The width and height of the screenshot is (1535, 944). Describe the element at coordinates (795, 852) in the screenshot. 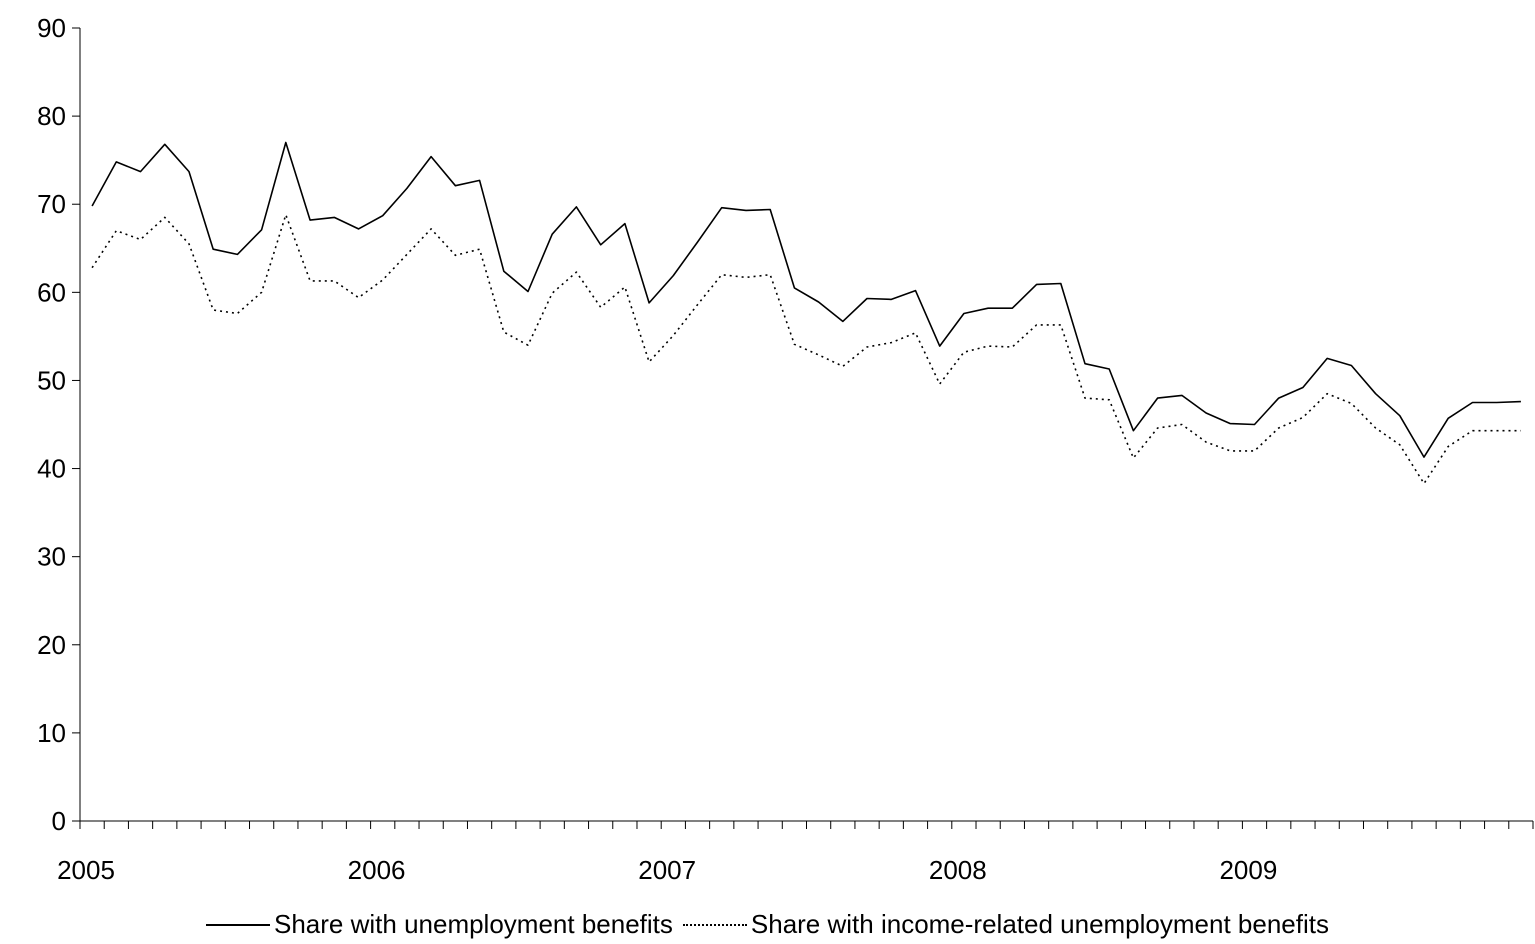

I see `x-axis: 2005 2006 2007 2008 2009` at that location.